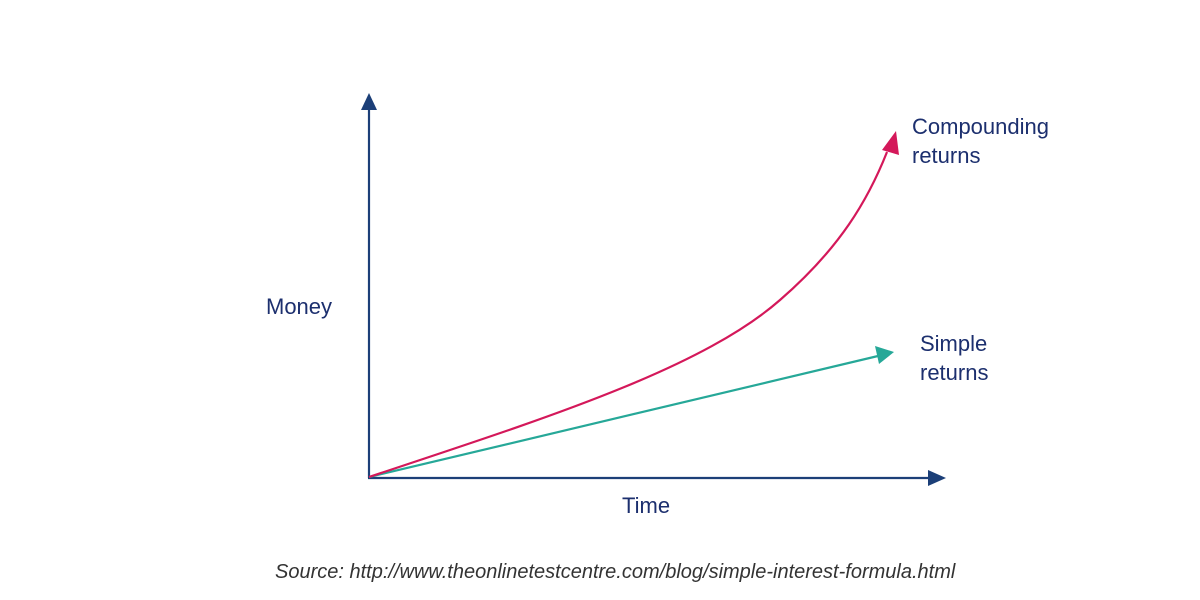  What do you see at coordinates (953, 343) in the screenshot?
I see `simple-returns-label-line1: Simple` at bounding box center [953, 343].